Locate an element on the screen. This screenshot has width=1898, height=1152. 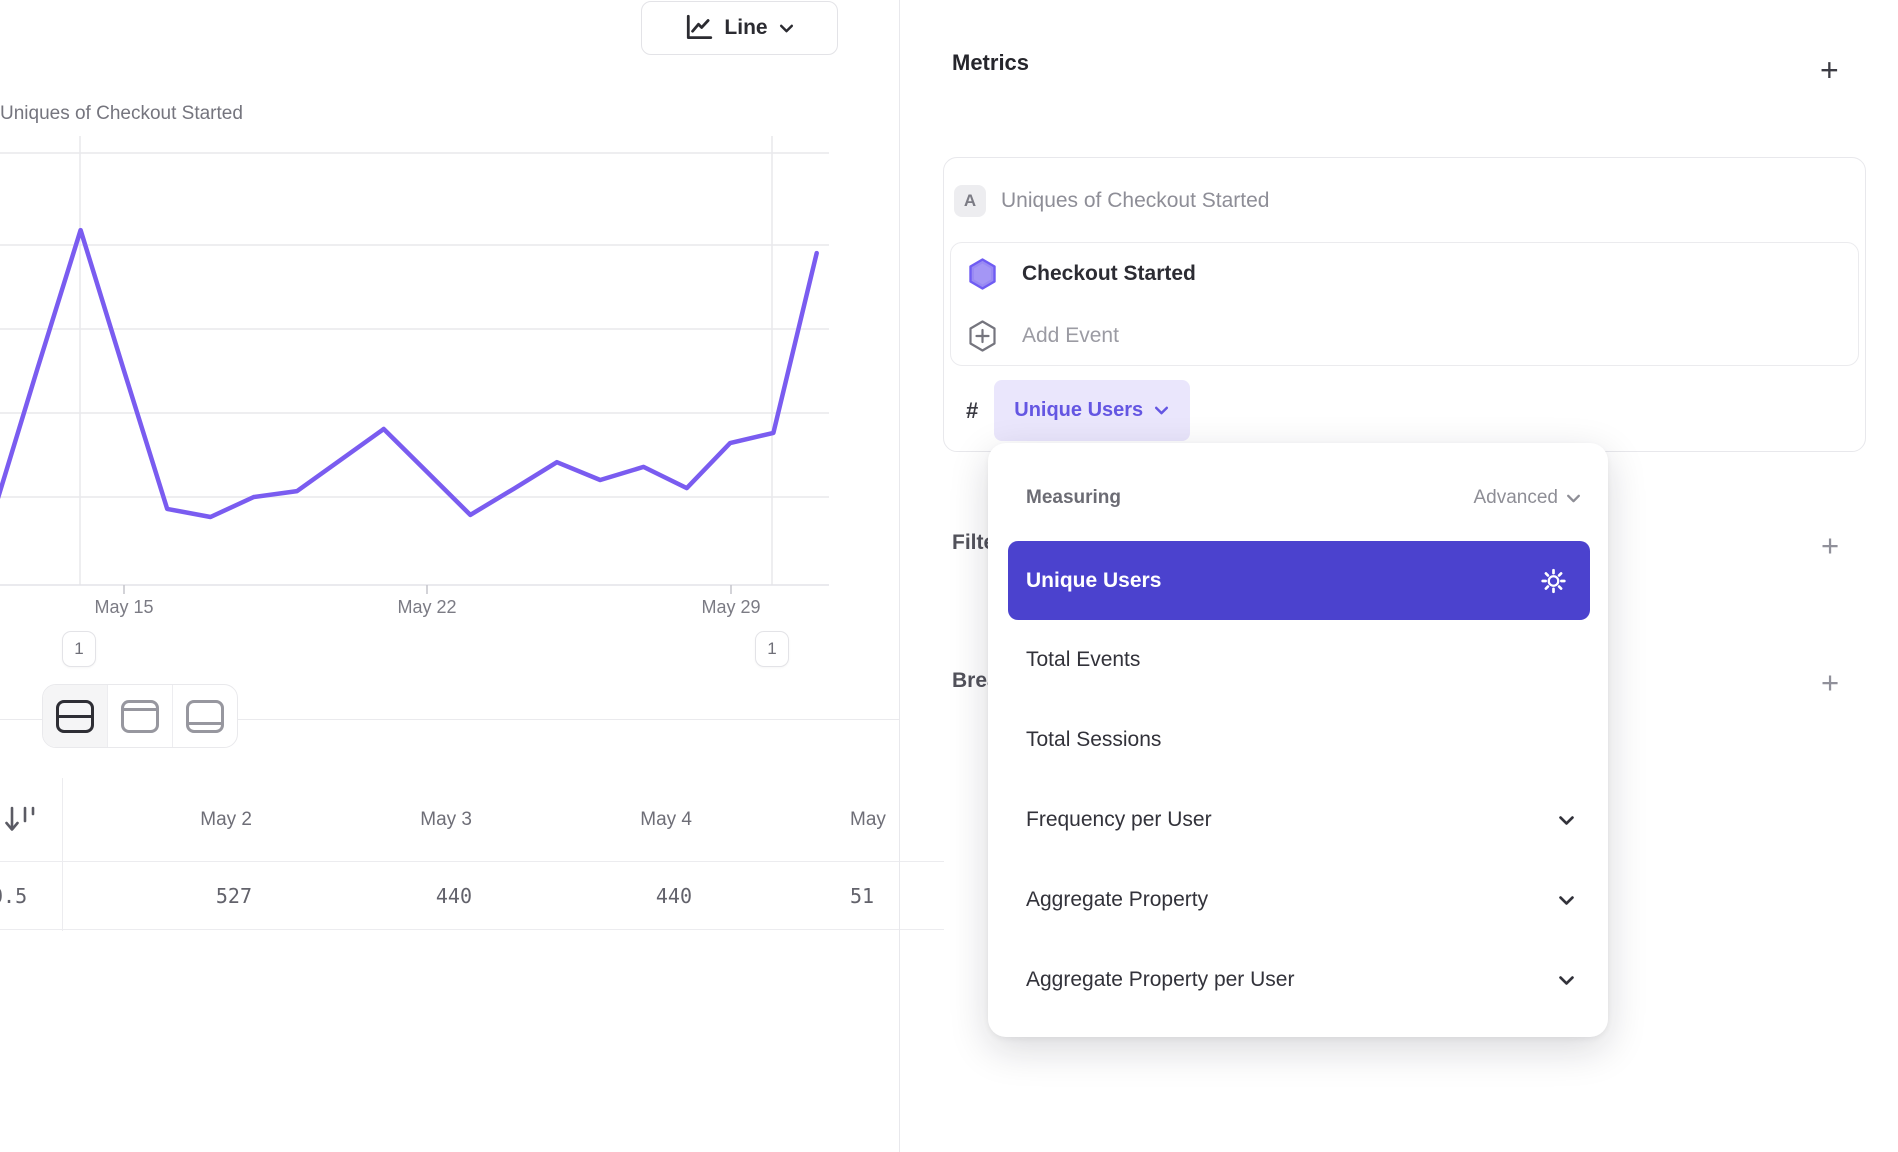
column-header: May is located at coordinates (868, 819).